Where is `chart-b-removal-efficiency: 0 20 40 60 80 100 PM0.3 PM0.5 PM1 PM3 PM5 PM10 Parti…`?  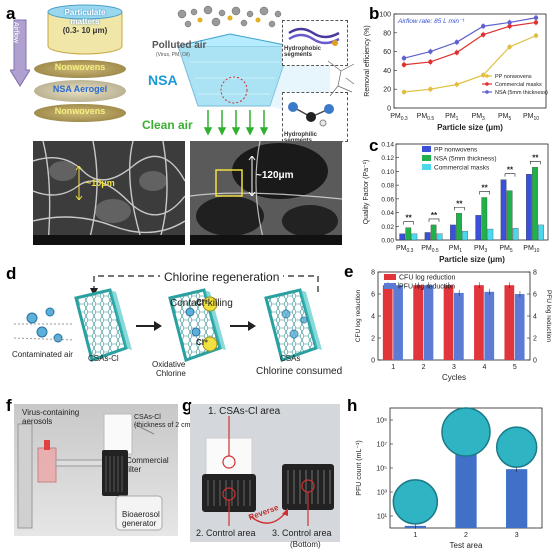 chart-b-removal-efficiency: 0 20 40 60 80 100 PM0.3 PM0.5 PM1 PM3 PM5 PM10 Parti… is located at coordinates (456, 72).